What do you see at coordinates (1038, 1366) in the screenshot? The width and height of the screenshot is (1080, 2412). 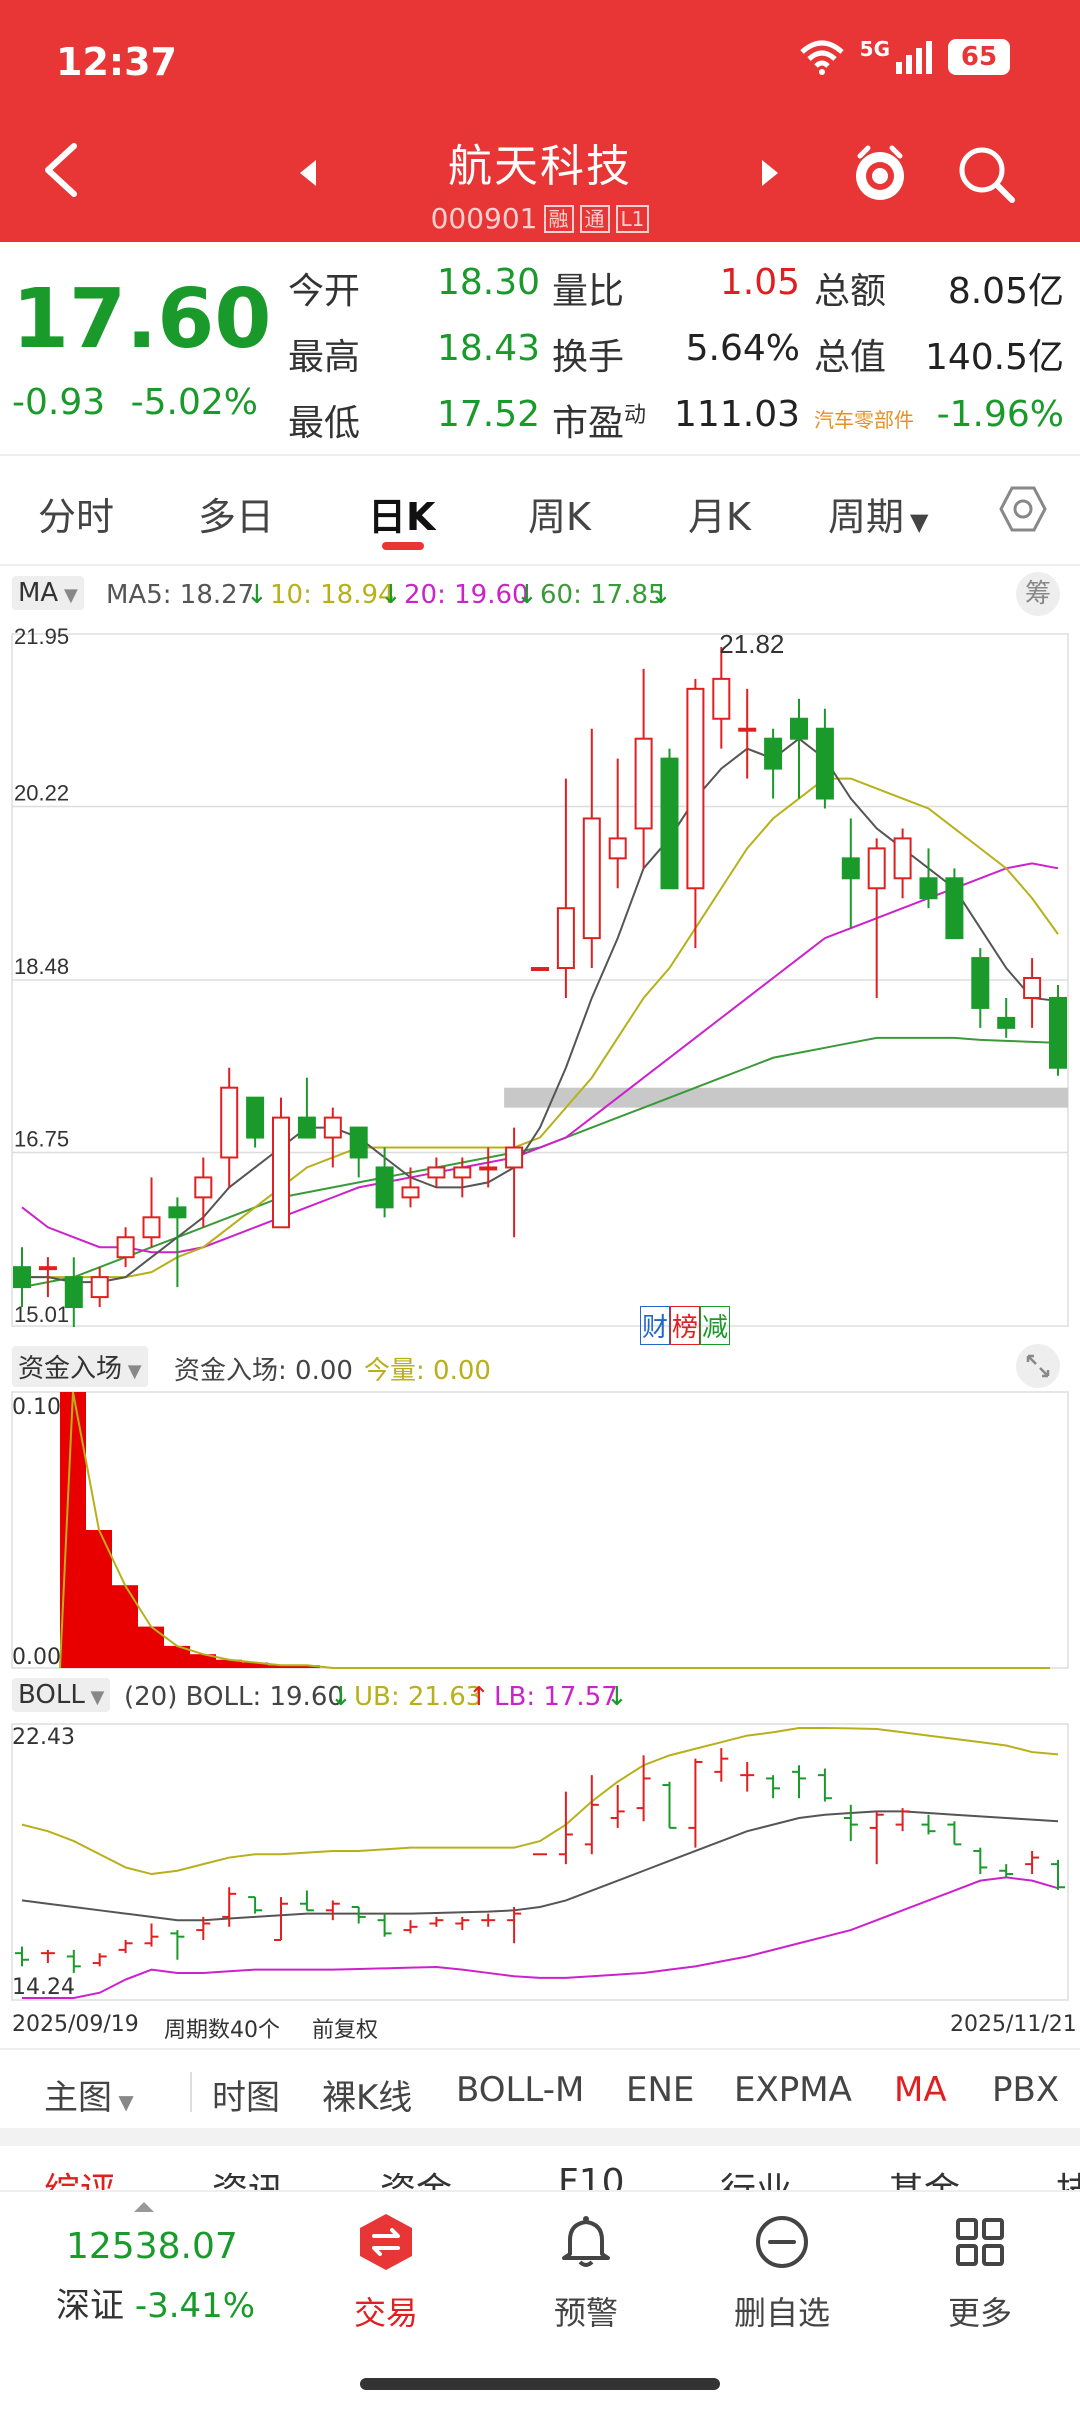 I see `expand-icon` at bounding box center [1038, 1366].